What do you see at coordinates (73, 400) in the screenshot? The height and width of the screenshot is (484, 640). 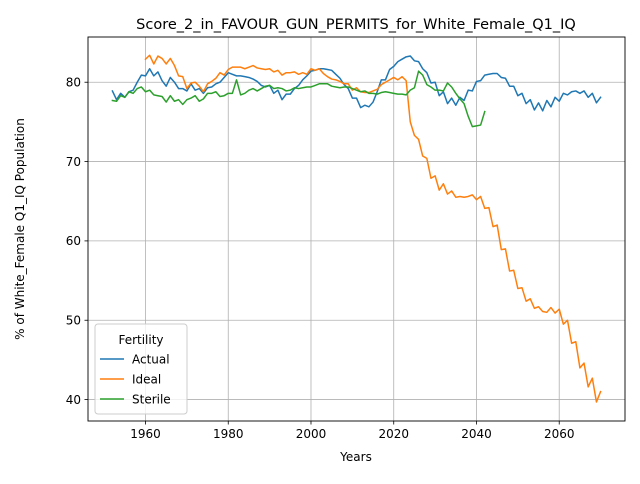 I see `y-tick-label: 40` at bounding box center [73, 400].